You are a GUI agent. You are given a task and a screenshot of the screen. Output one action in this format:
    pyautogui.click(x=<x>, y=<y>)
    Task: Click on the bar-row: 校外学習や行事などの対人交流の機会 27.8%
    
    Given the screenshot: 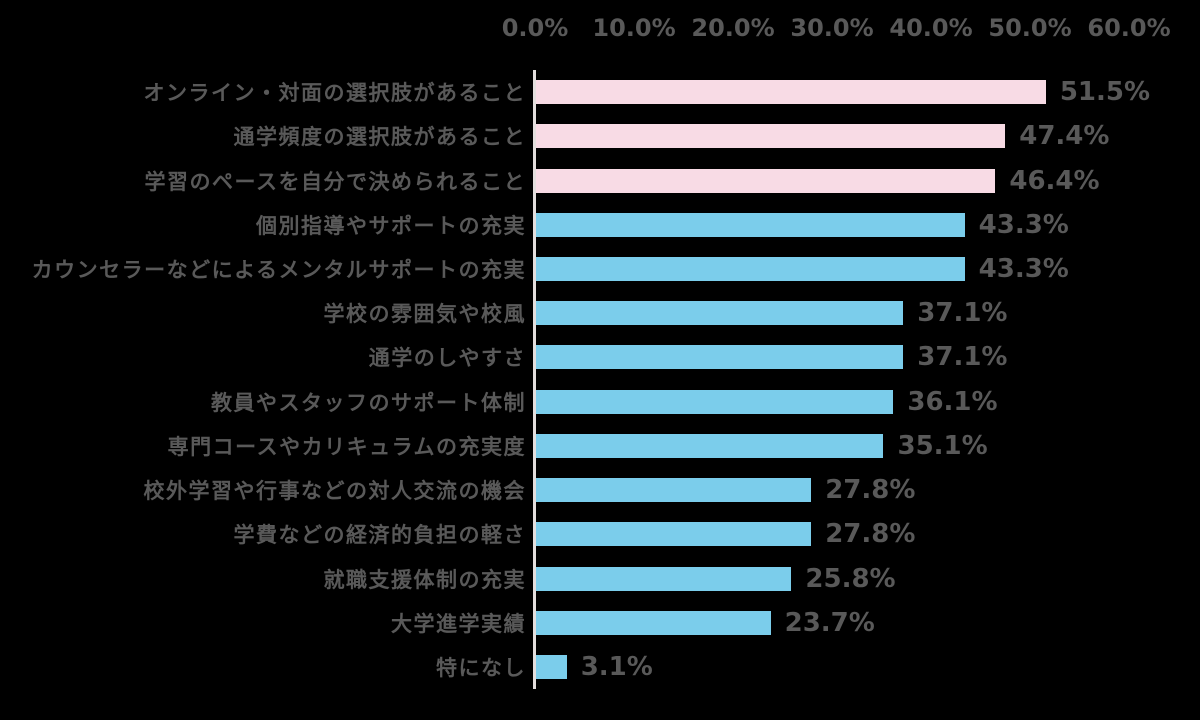 What is the action you would take?
    pyautogui.click(x=636, y=490)
    